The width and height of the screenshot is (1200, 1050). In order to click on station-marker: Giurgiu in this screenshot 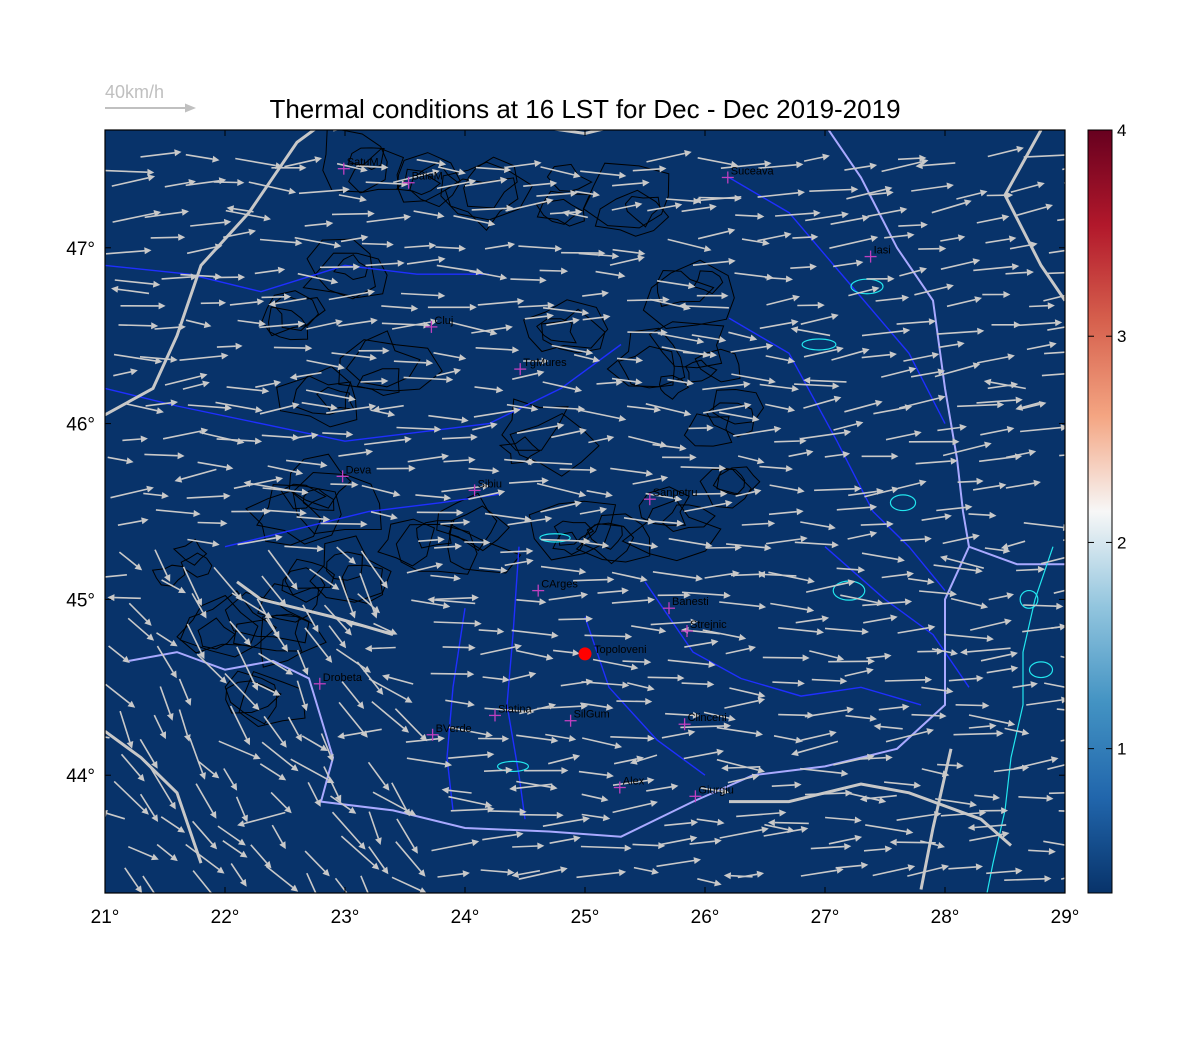, I will do `click(711, 793)`.